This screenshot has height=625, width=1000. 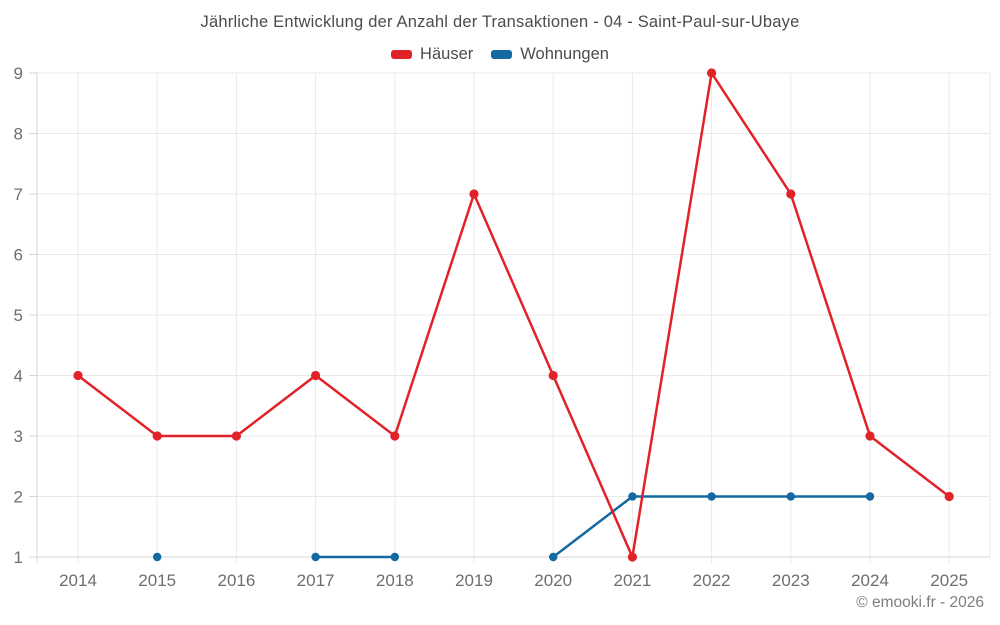 What do you see at coordinates (18, 376) in the screenshot?
I see `y-axis-label: 4` at bounding box center [18, 376].